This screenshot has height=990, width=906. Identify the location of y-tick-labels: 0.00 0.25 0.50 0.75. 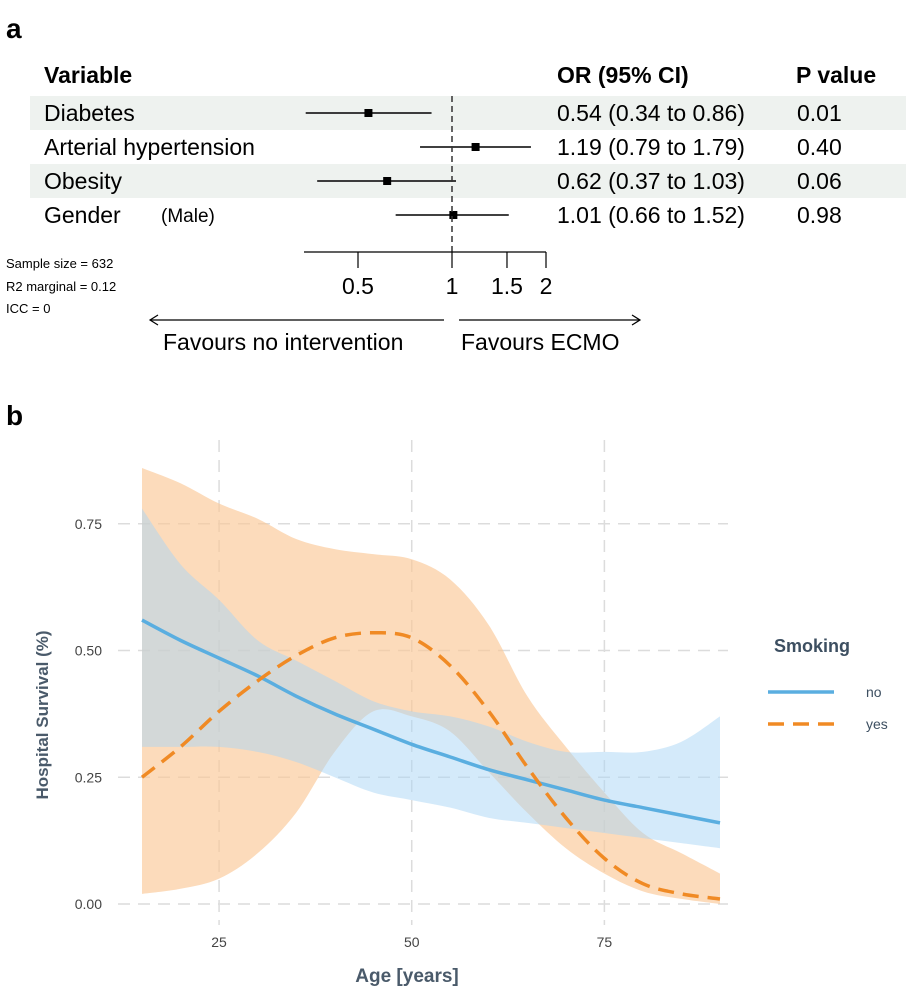
(88, 714).